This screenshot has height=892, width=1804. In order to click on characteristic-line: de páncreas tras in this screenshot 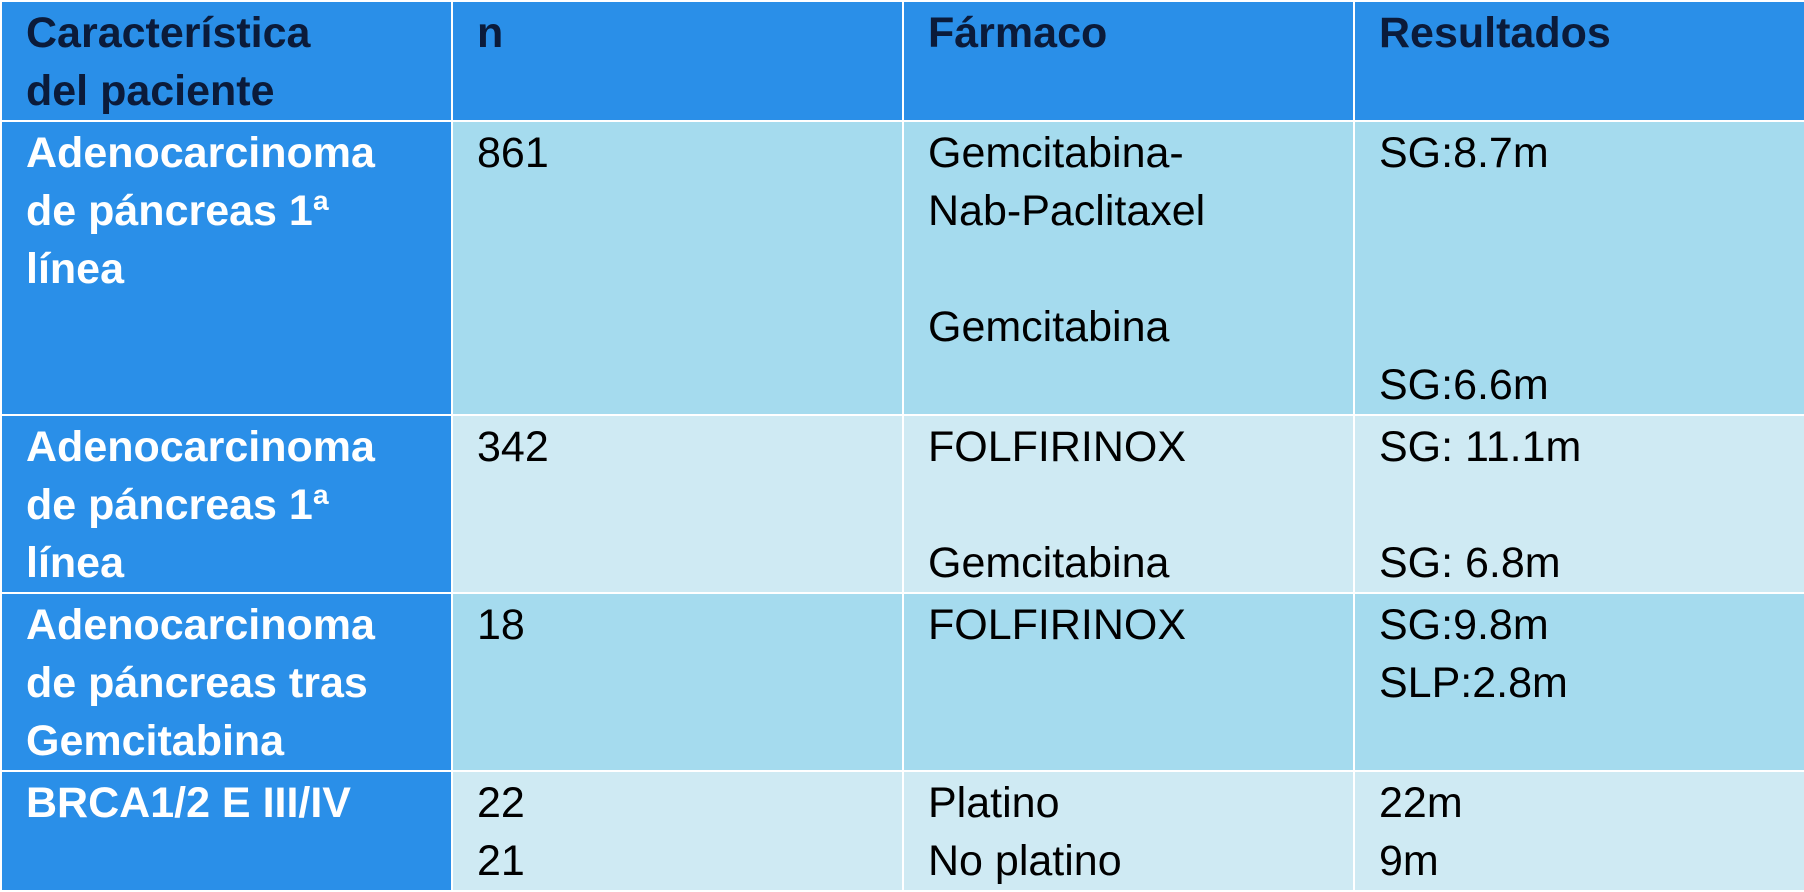, I will do `click(197, 683)`.